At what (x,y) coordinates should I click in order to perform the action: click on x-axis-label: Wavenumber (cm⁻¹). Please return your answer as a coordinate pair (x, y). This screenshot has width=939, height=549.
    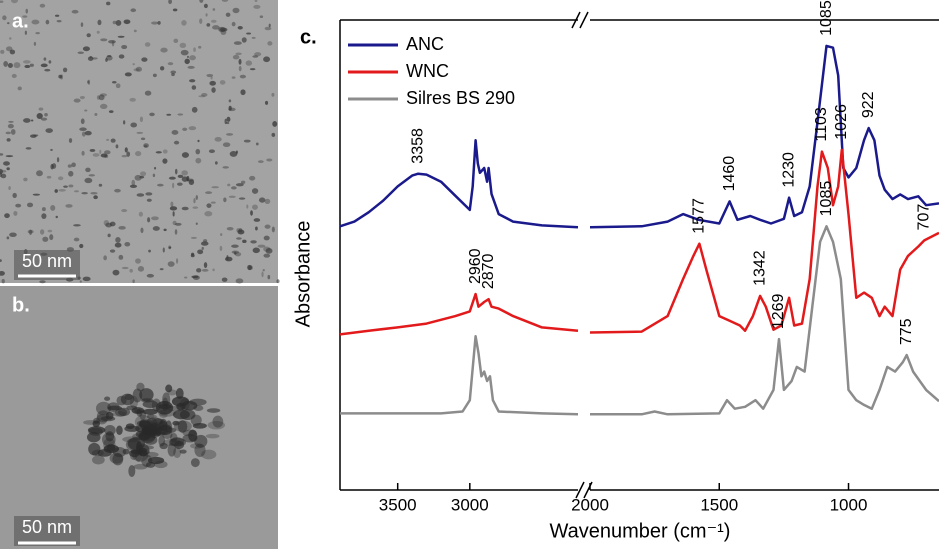
    Looking at the image, I should click on (640, 531).